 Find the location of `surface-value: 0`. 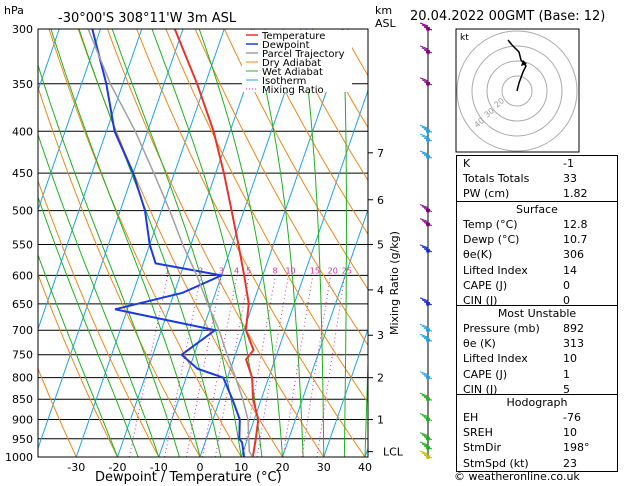

surface-value: 0 is located at coordinates (566, 285).